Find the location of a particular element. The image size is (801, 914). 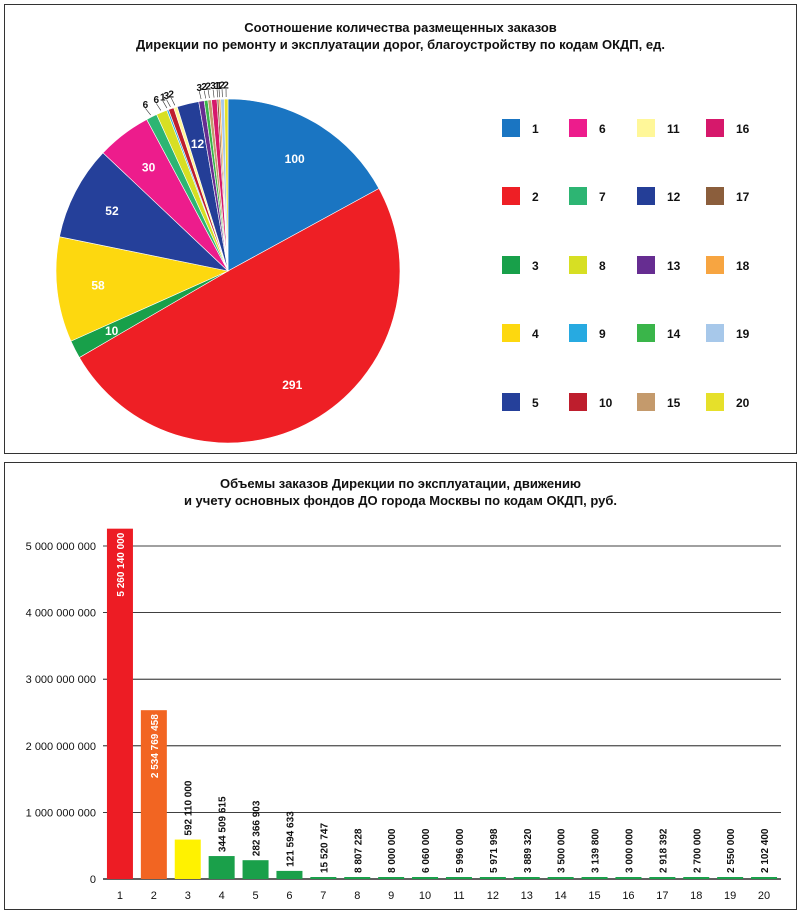

x-tick-label: 18 is located at coordinates (696, 896).